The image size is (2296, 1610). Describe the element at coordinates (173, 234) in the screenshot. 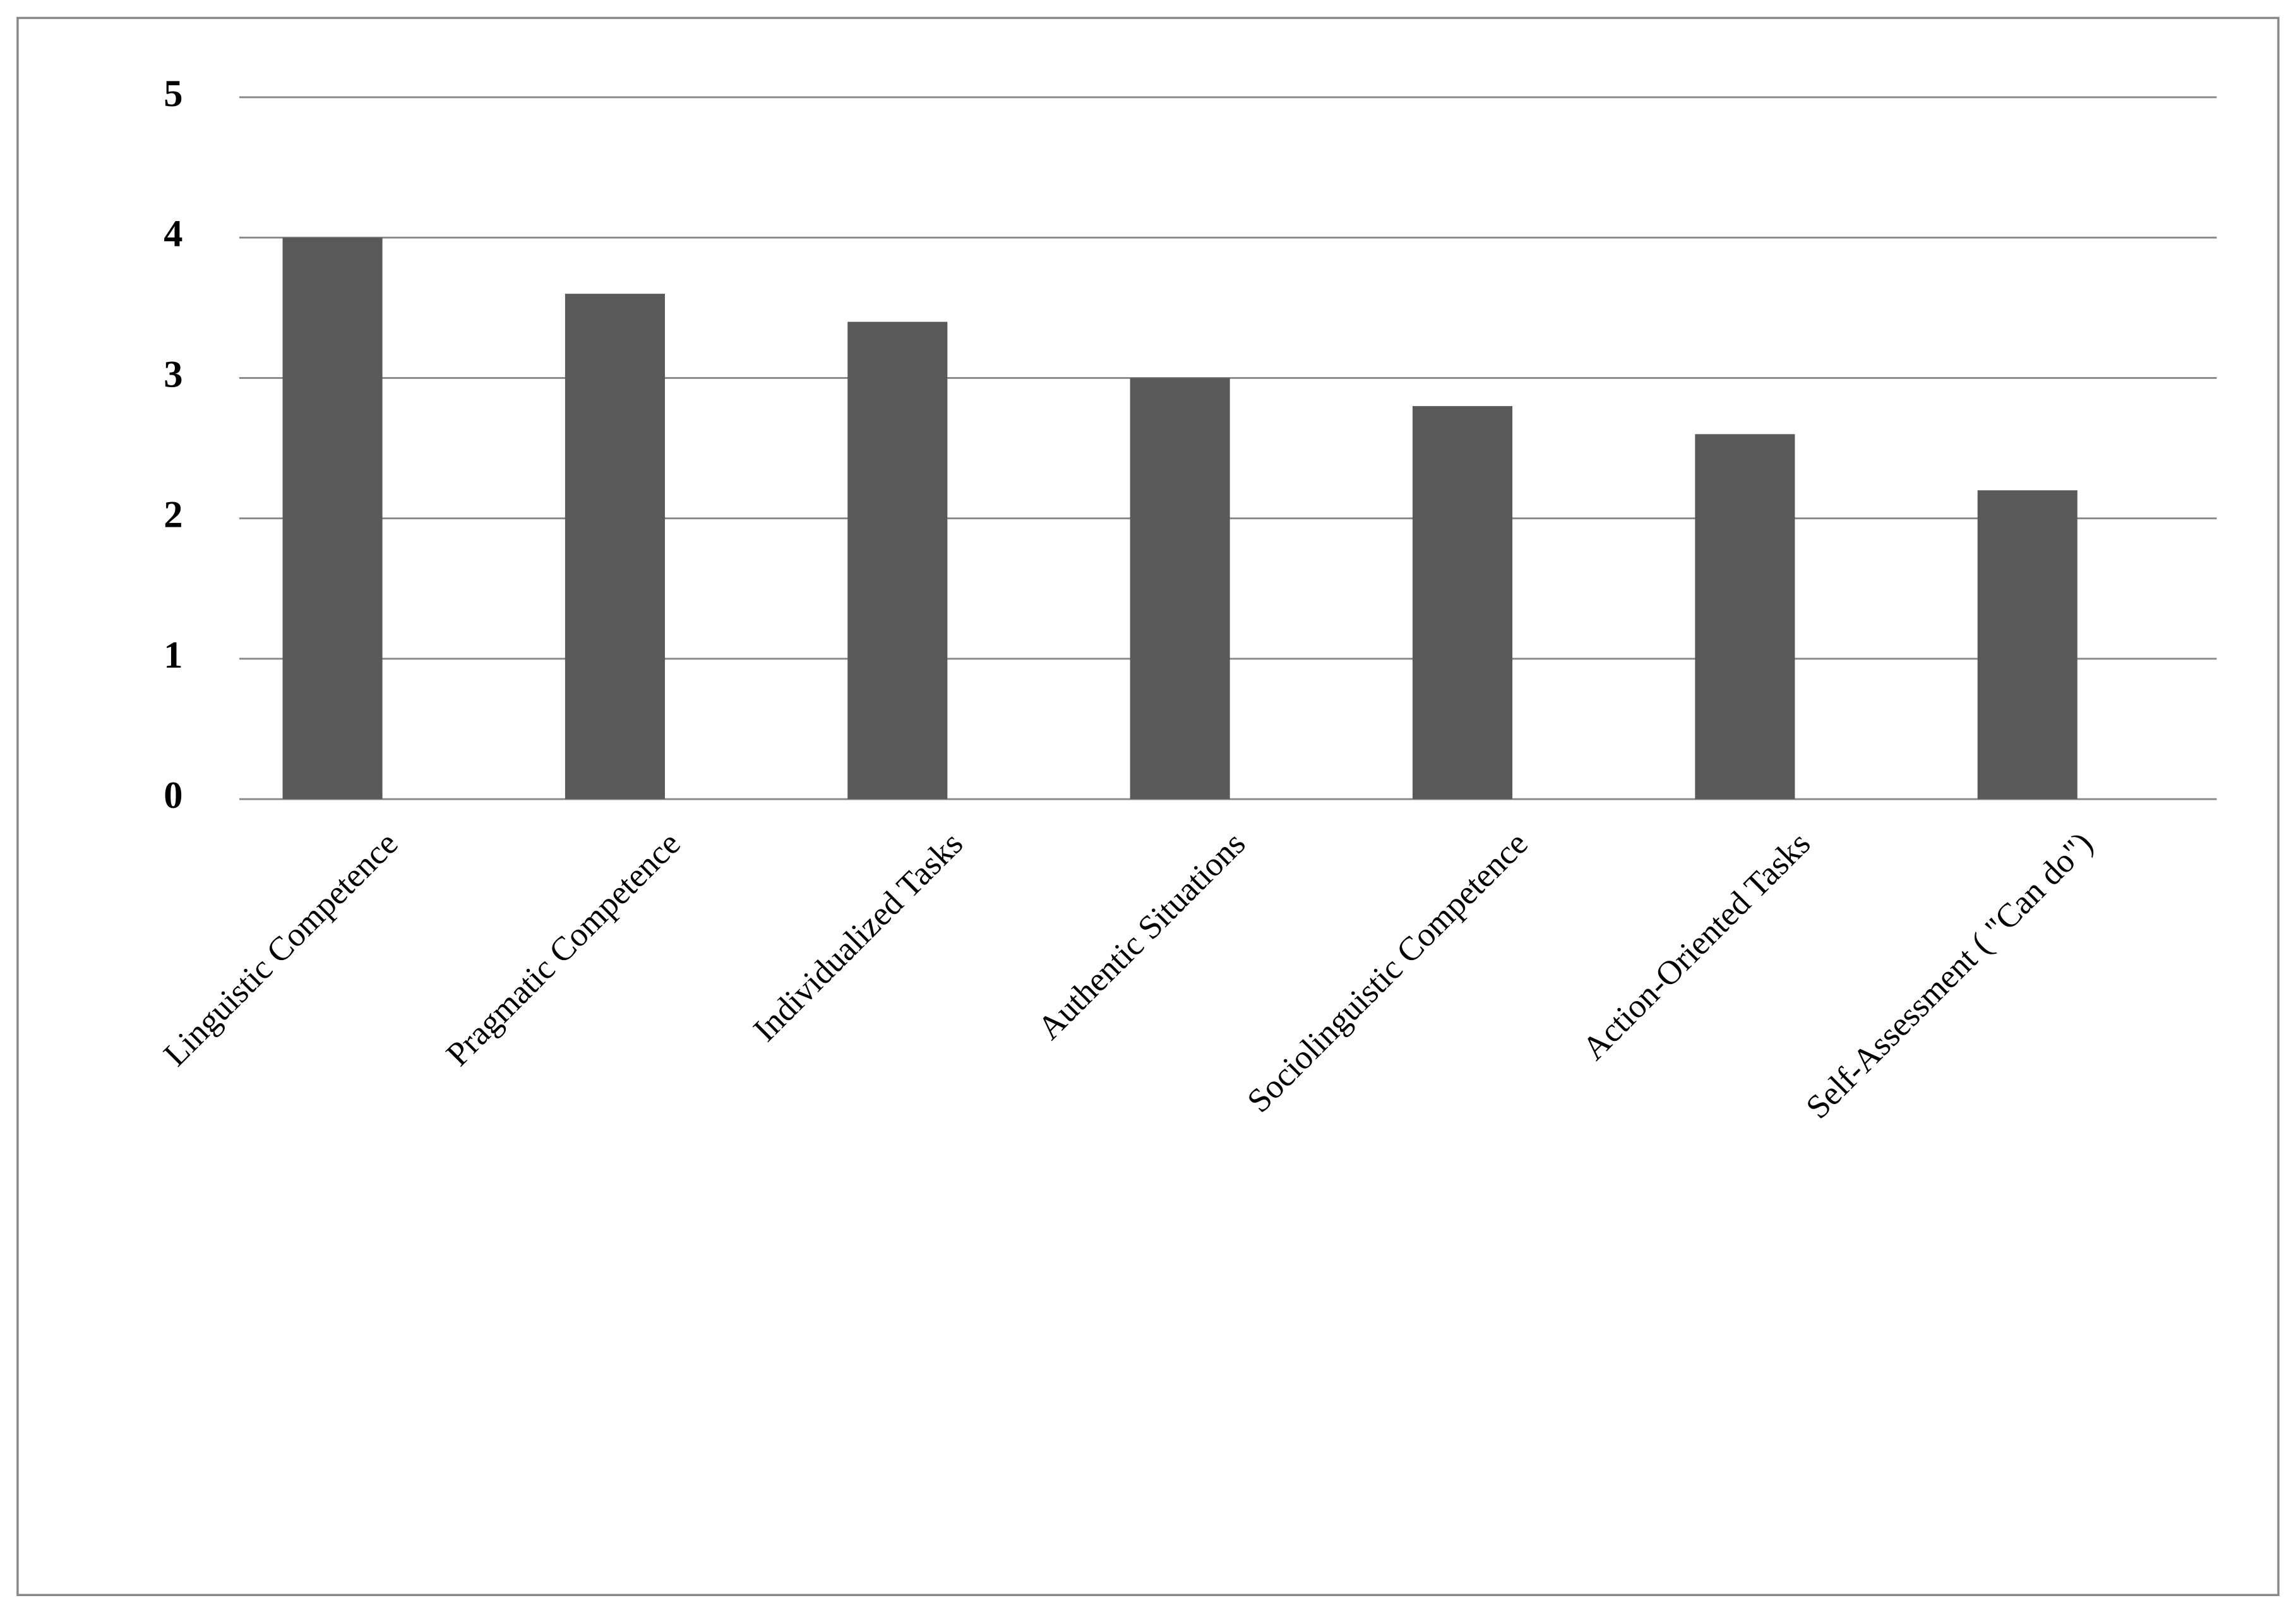

I see `y-tick-label: 4` at that location.